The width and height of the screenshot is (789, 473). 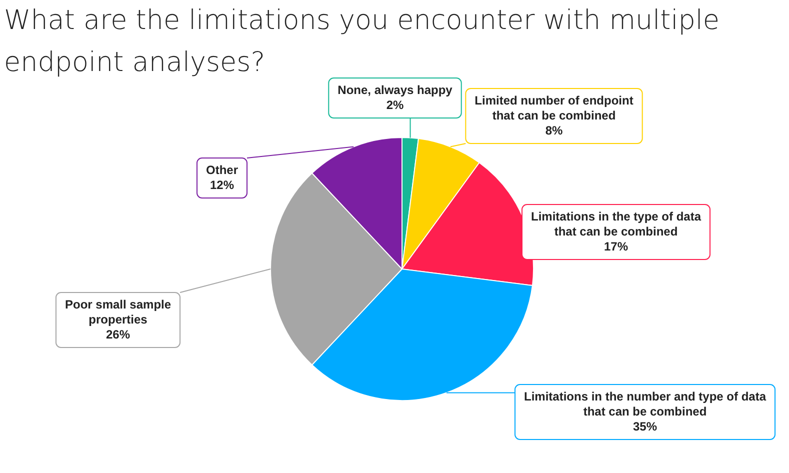 I want to click on chart-title: What are the limitations you encounter with multiple endpoint analyses?, so click(x=362, y=42).